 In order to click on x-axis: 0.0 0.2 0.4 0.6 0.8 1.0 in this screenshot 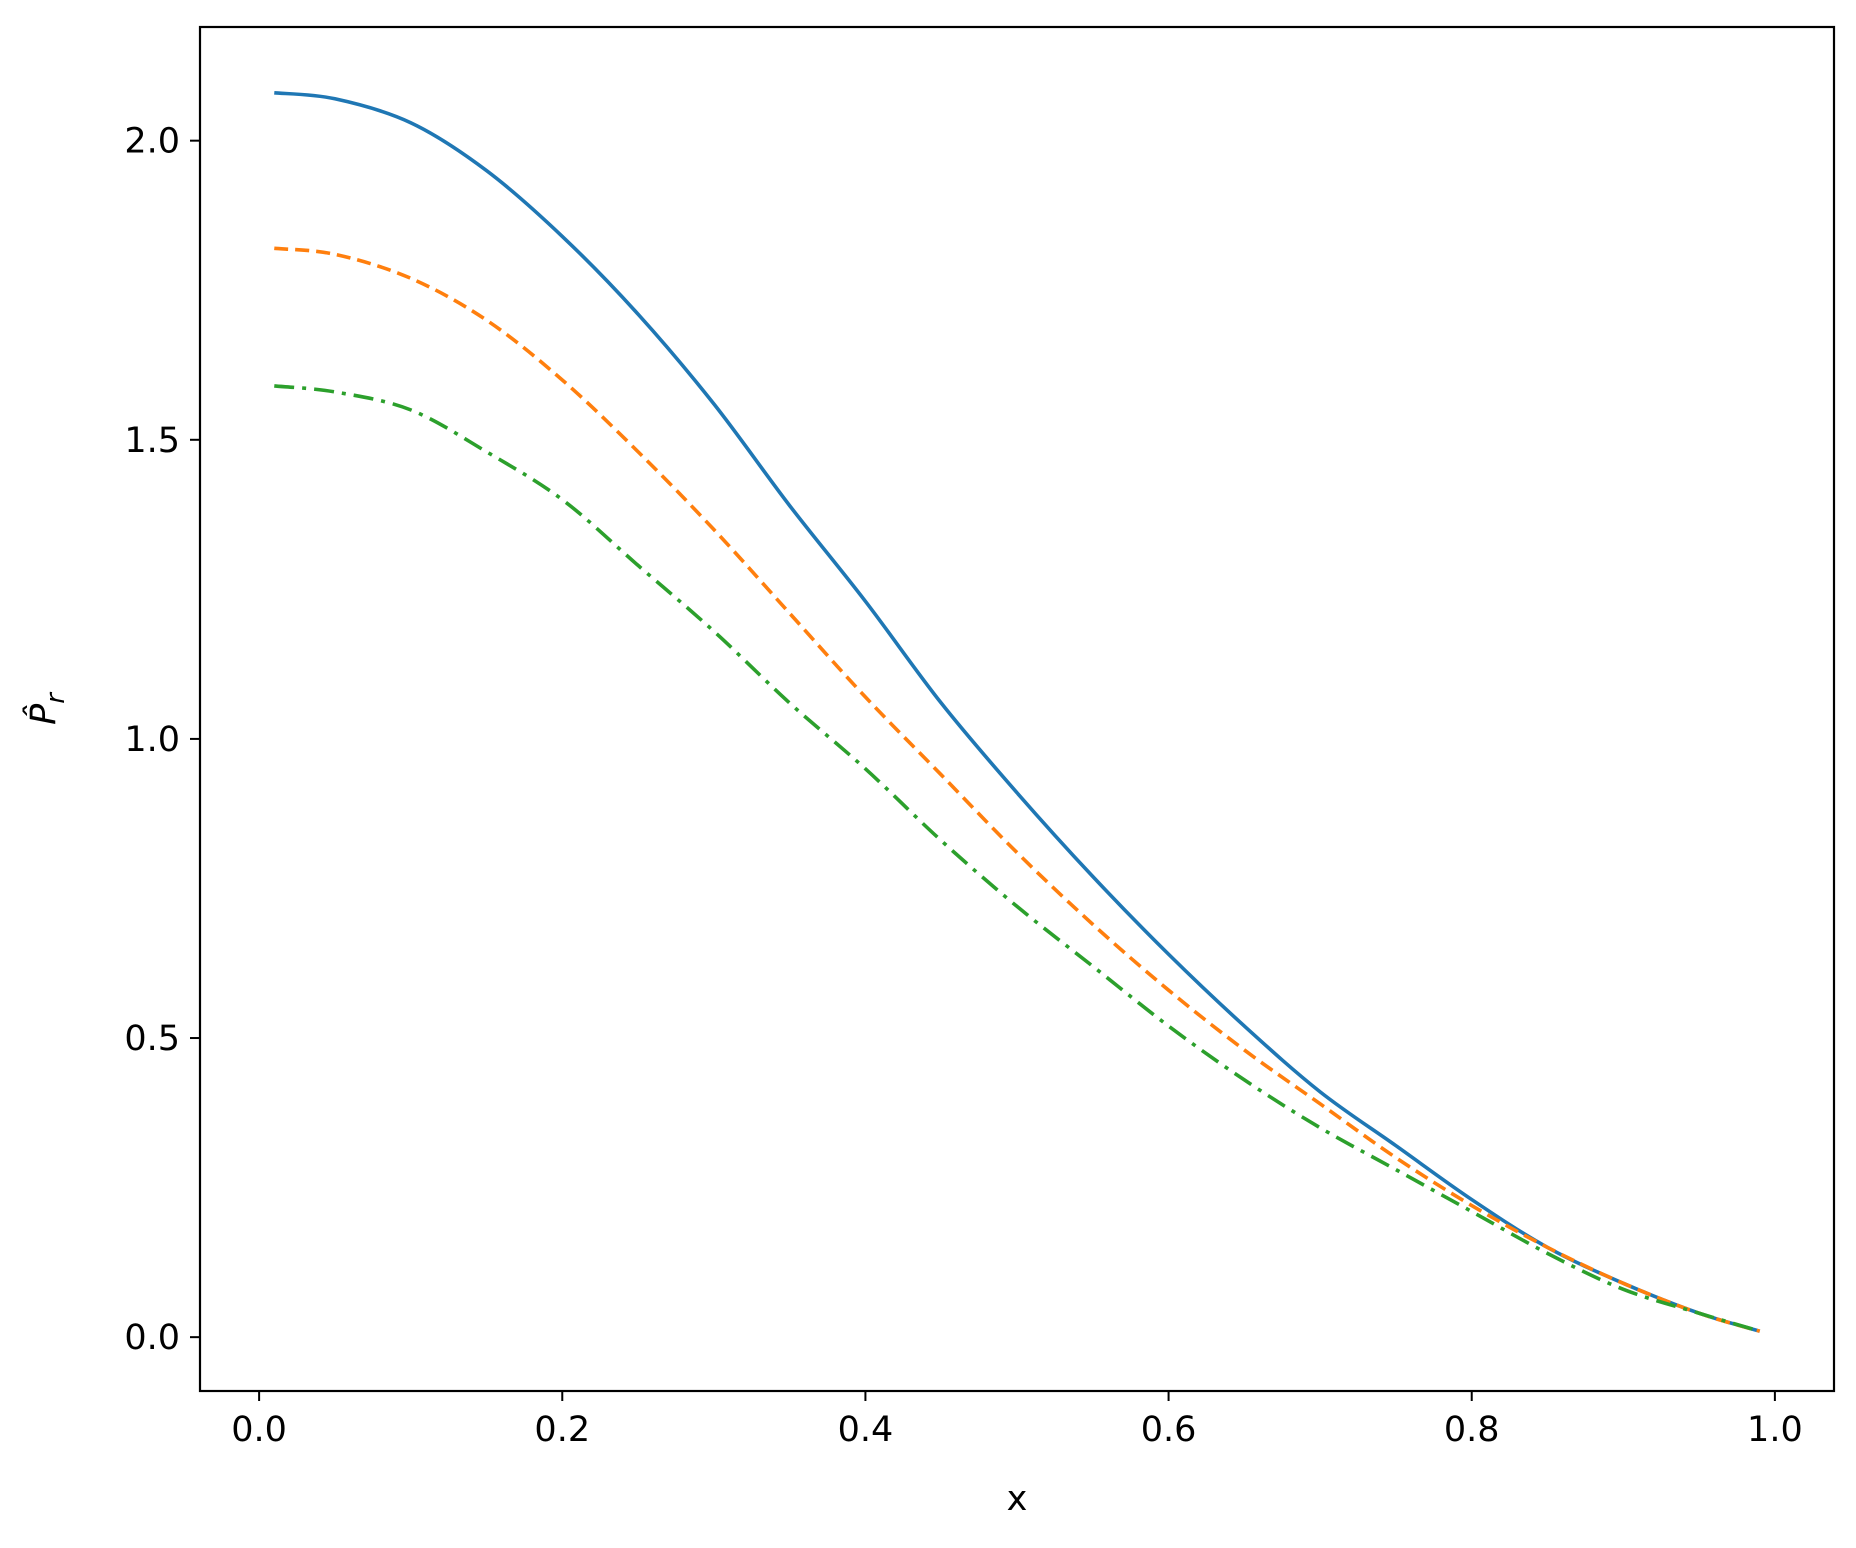, I will do `click(1017, 1420)`.